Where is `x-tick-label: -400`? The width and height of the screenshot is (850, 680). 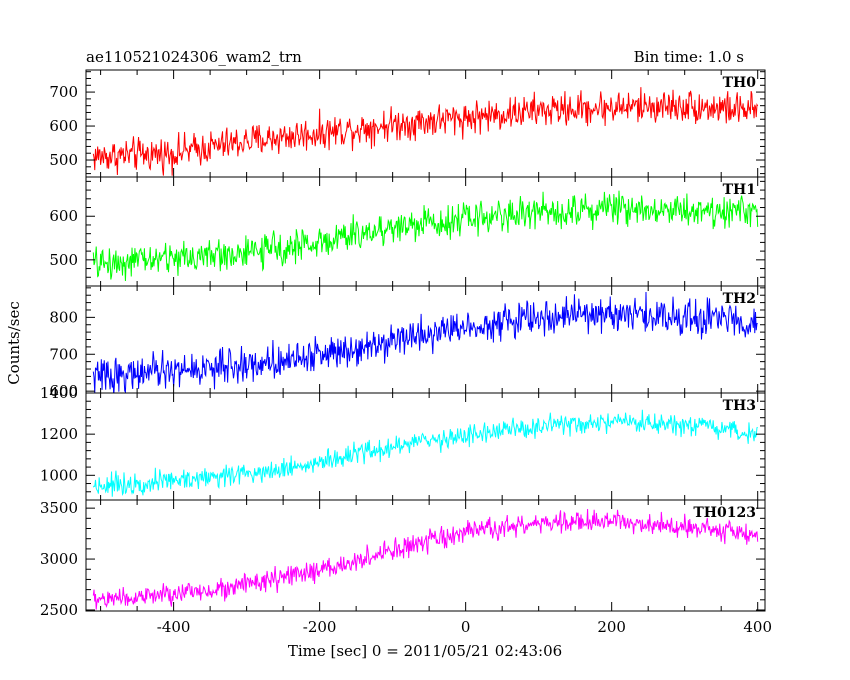
x-tick-label: -400 is located at coordinates (174, 627).